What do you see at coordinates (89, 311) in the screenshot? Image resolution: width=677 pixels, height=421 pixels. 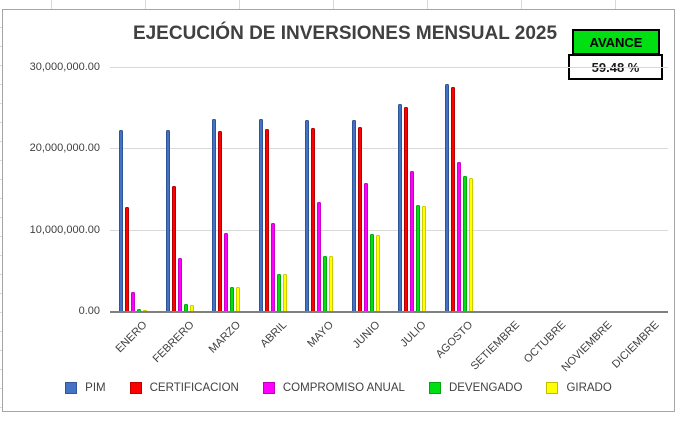 I see `y-axis-tick-label: 0.00` at bounding box center [89, 311].